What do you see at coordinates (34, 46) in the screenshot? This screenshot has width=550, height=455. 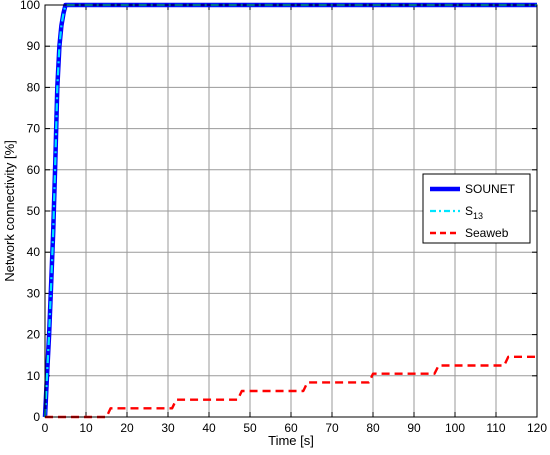 I see `y-tick-label: 90` at bounding box center [34, 46].